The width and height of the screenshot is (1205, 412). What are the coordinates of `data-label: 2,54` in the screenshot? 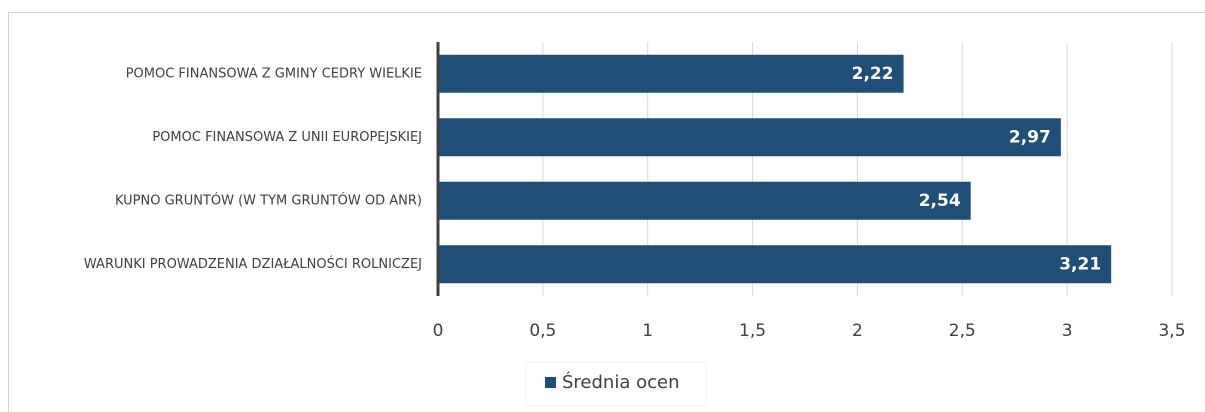 It's located at (940, 201).